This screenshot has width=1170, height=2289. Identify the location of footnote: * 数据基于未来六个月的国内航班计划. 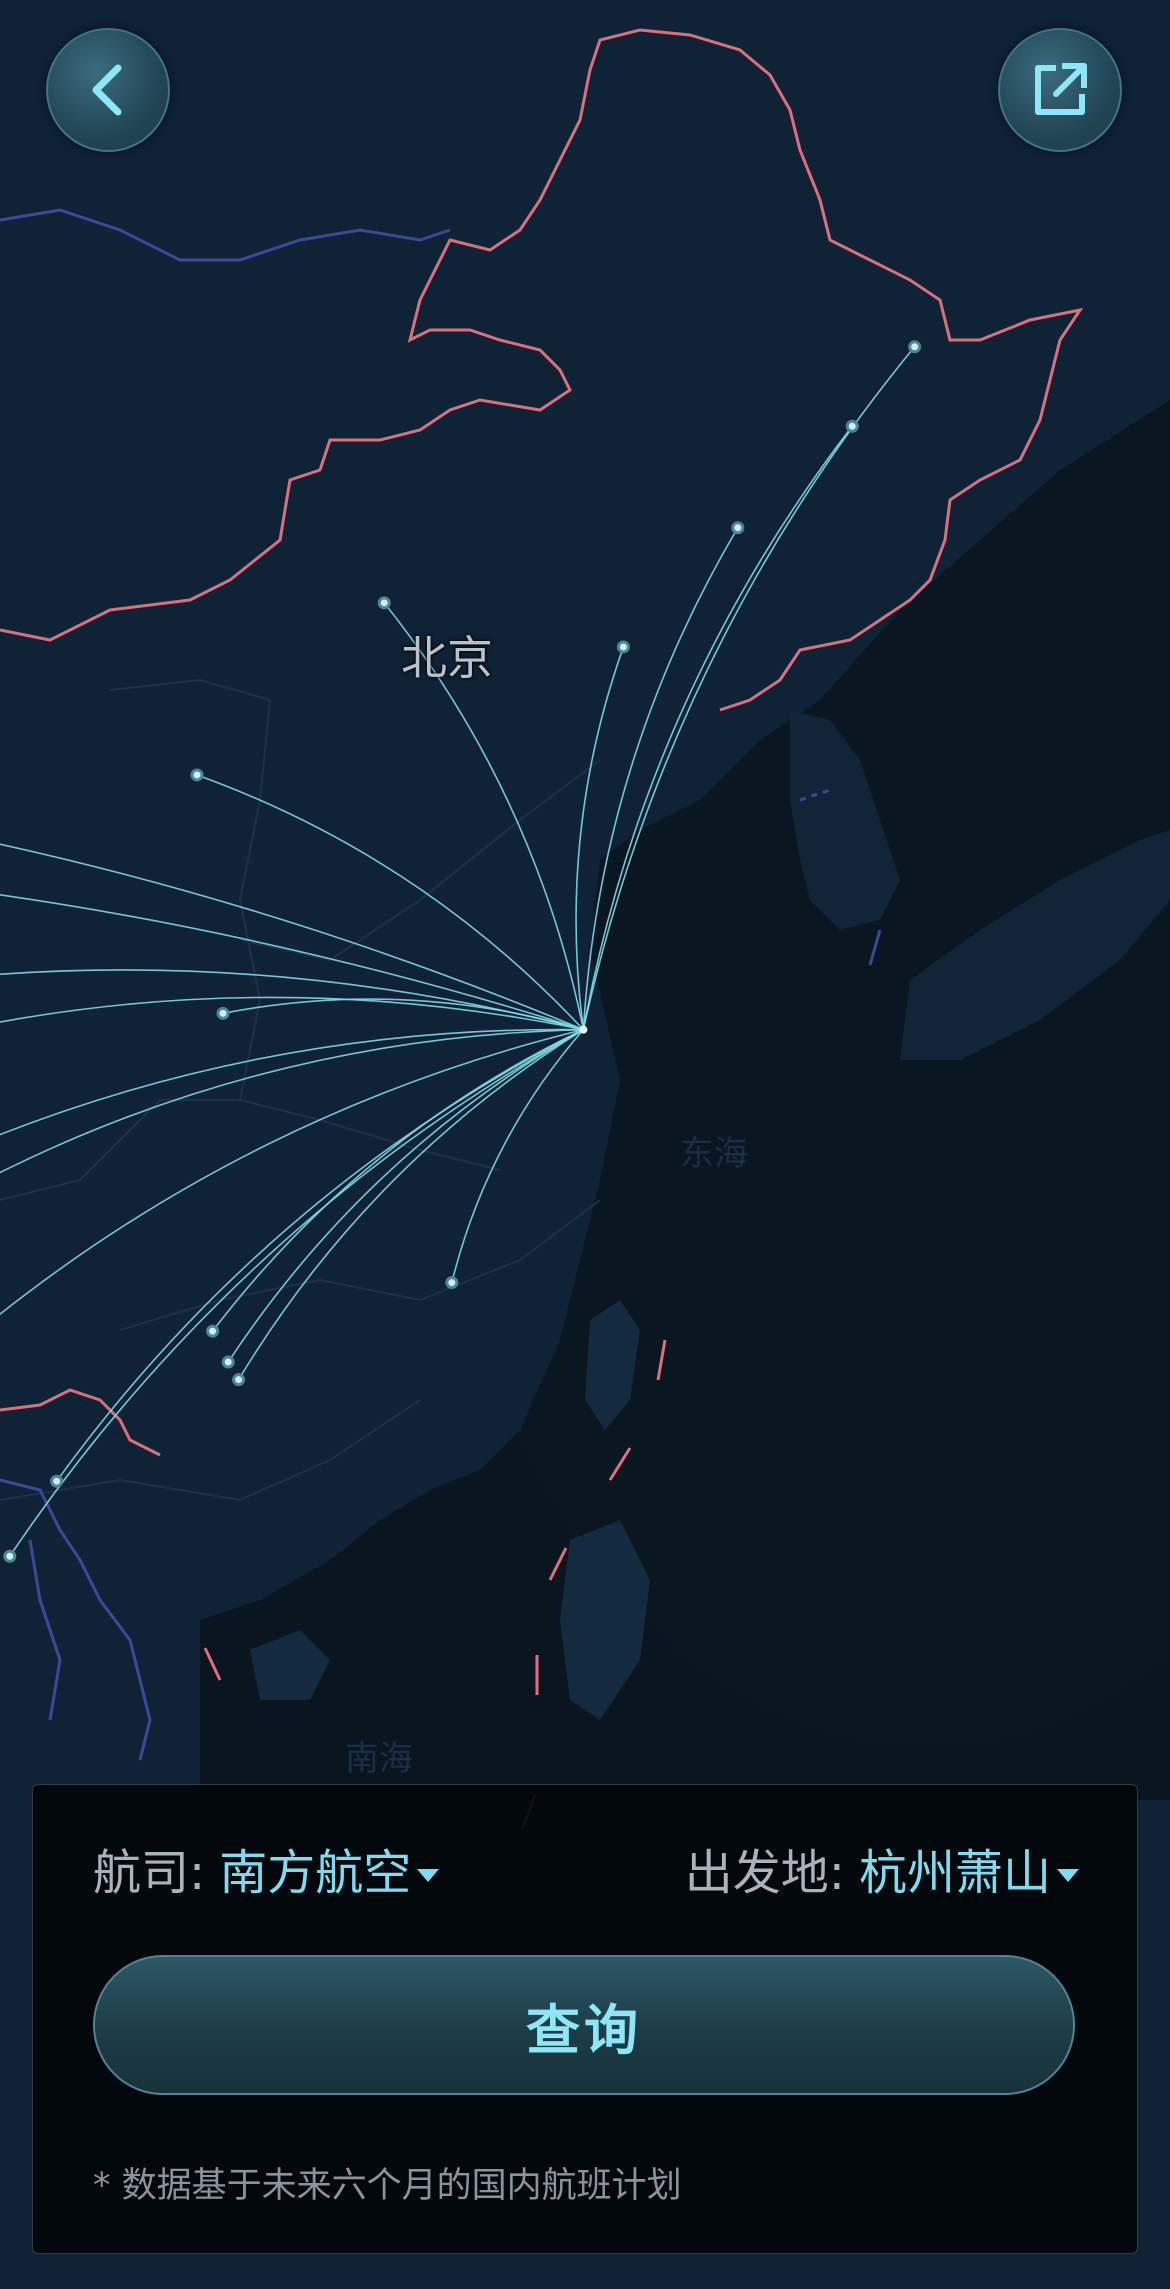
(387, 2186).